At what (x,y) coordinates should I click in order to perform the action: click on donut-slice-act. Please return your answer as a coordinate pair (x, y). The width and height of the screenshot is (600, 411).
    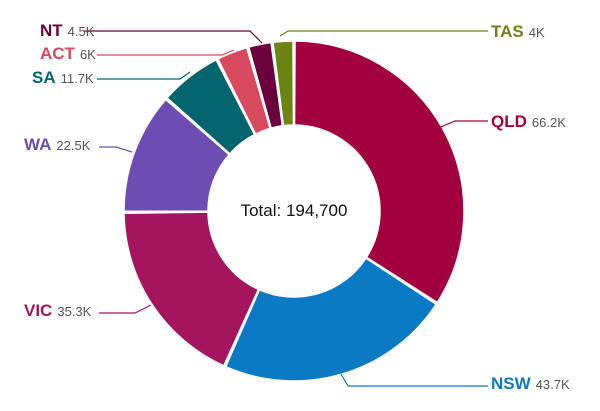
    Looking at the image, I should click on (244, 91).